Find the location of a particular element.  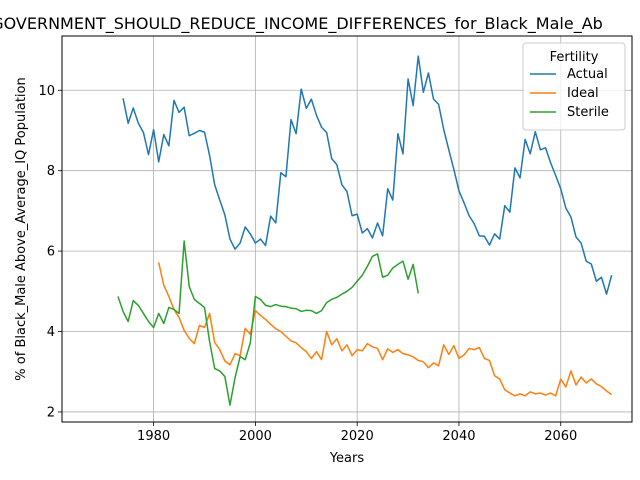

y-tick-label: 8 is located at coordinates (51, 171).